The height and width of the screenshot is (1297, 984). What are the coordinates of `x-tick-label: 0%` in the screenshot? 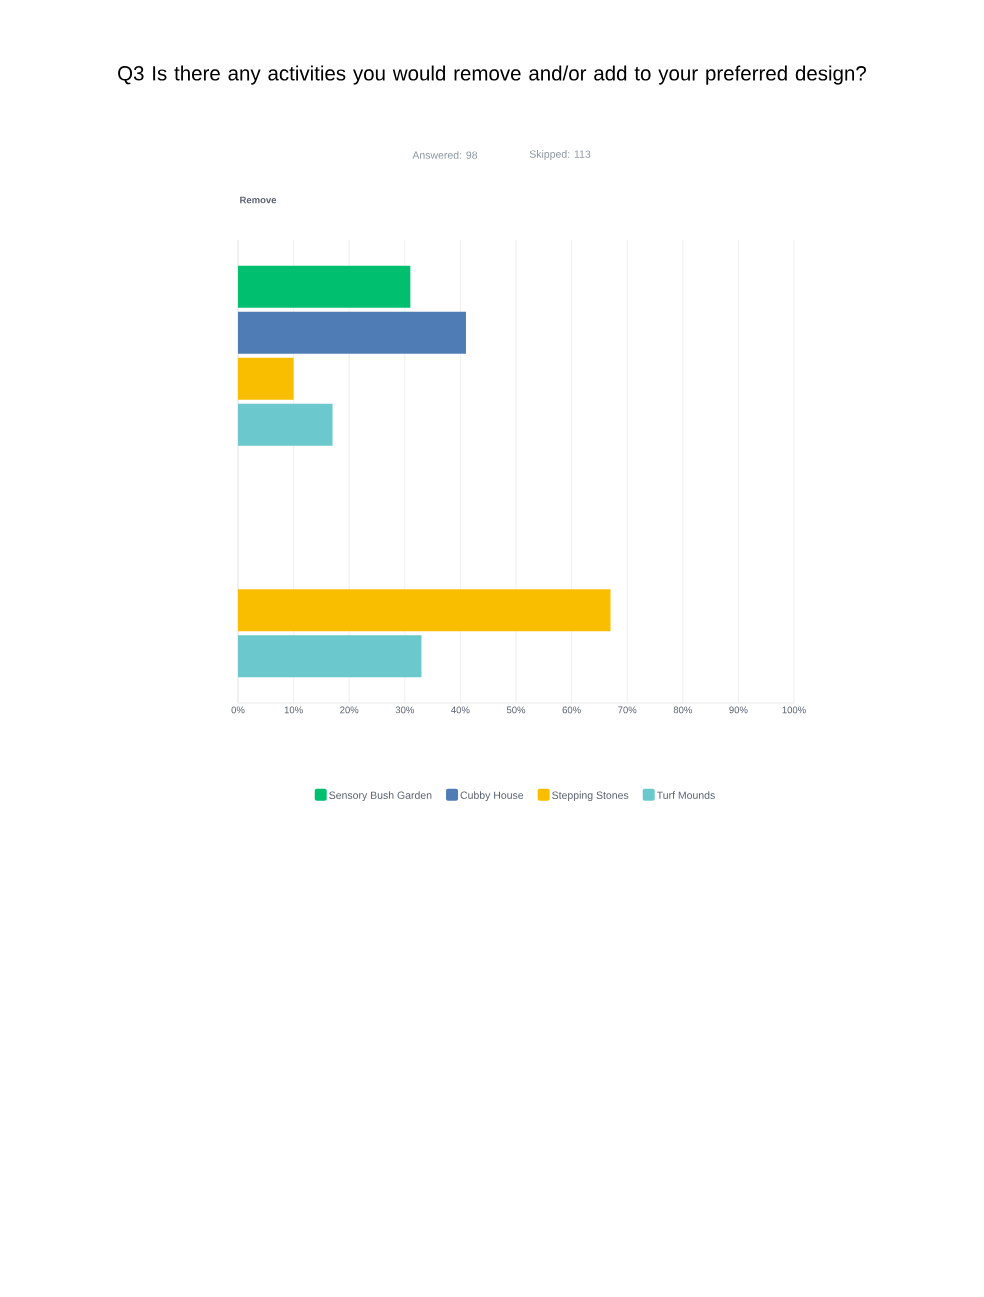 It's located at (238, 710).